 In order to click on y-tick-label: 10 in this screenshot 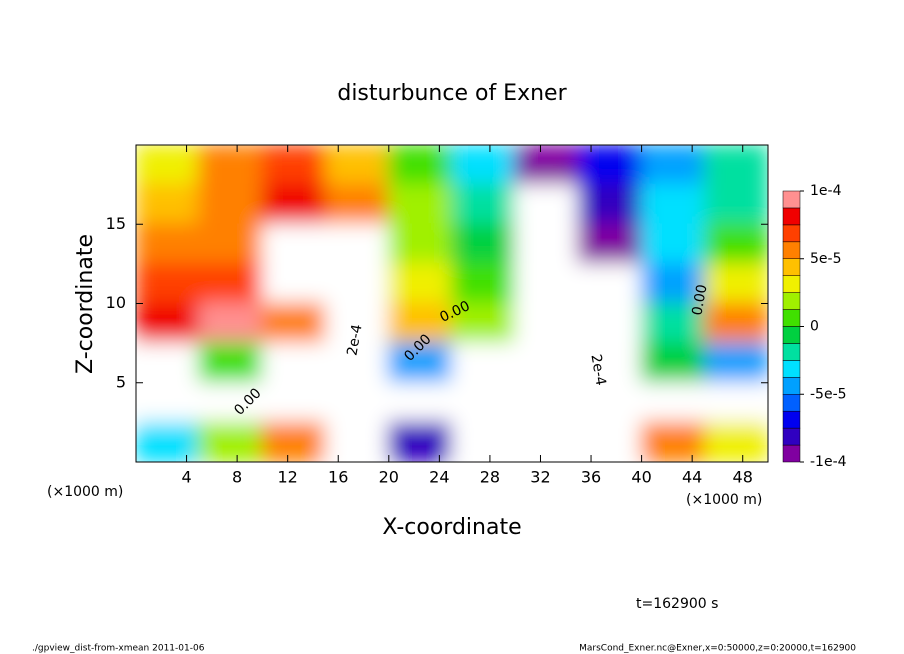, I will do `click(116, 302)`.